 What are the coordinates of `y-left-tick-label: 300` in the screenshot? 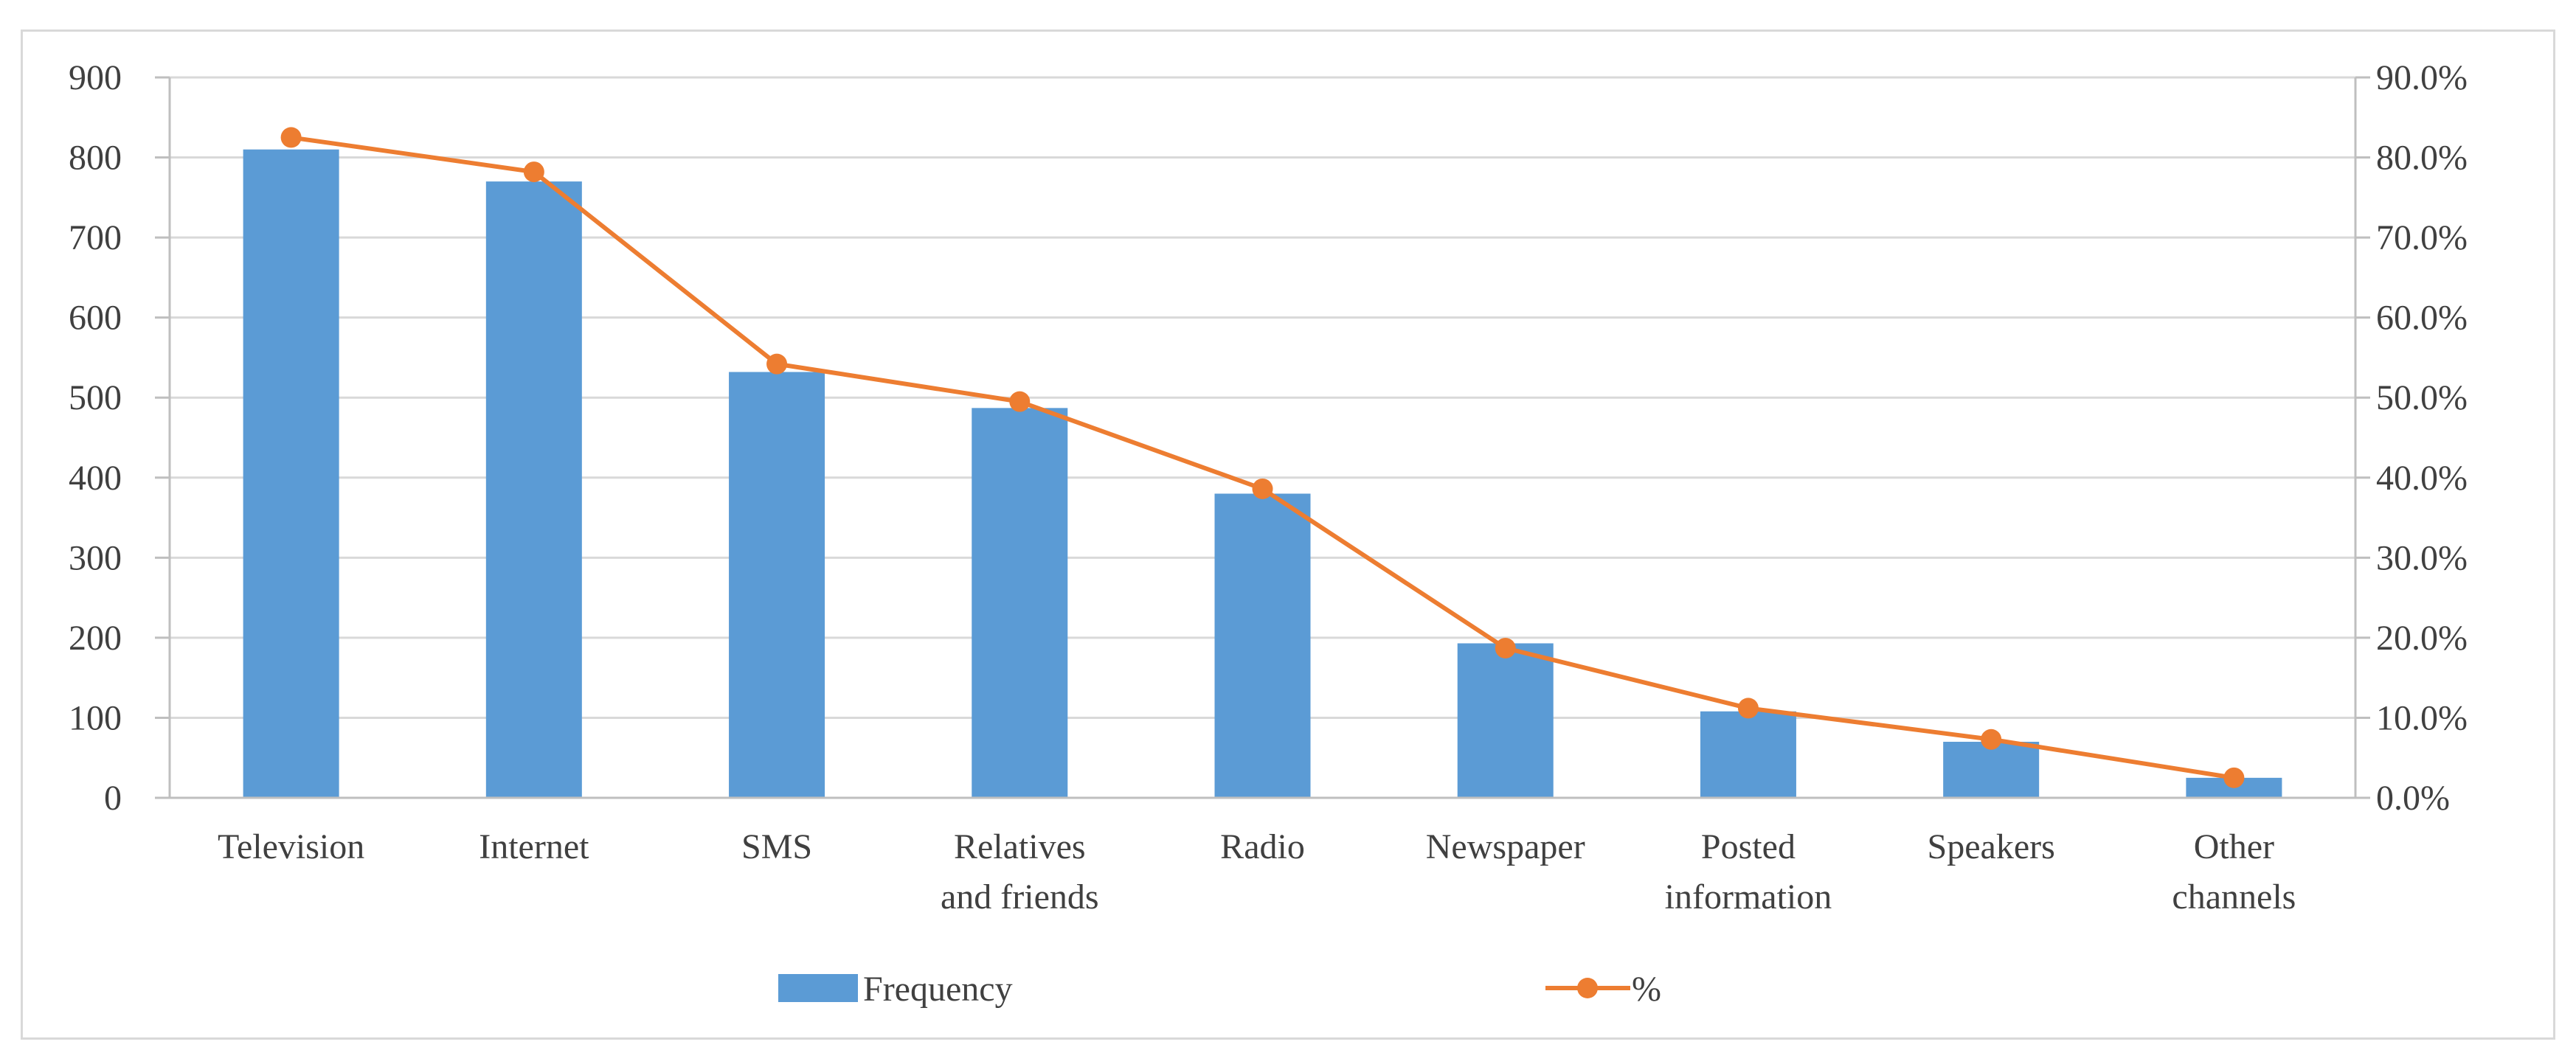 It's located at (96, 557).